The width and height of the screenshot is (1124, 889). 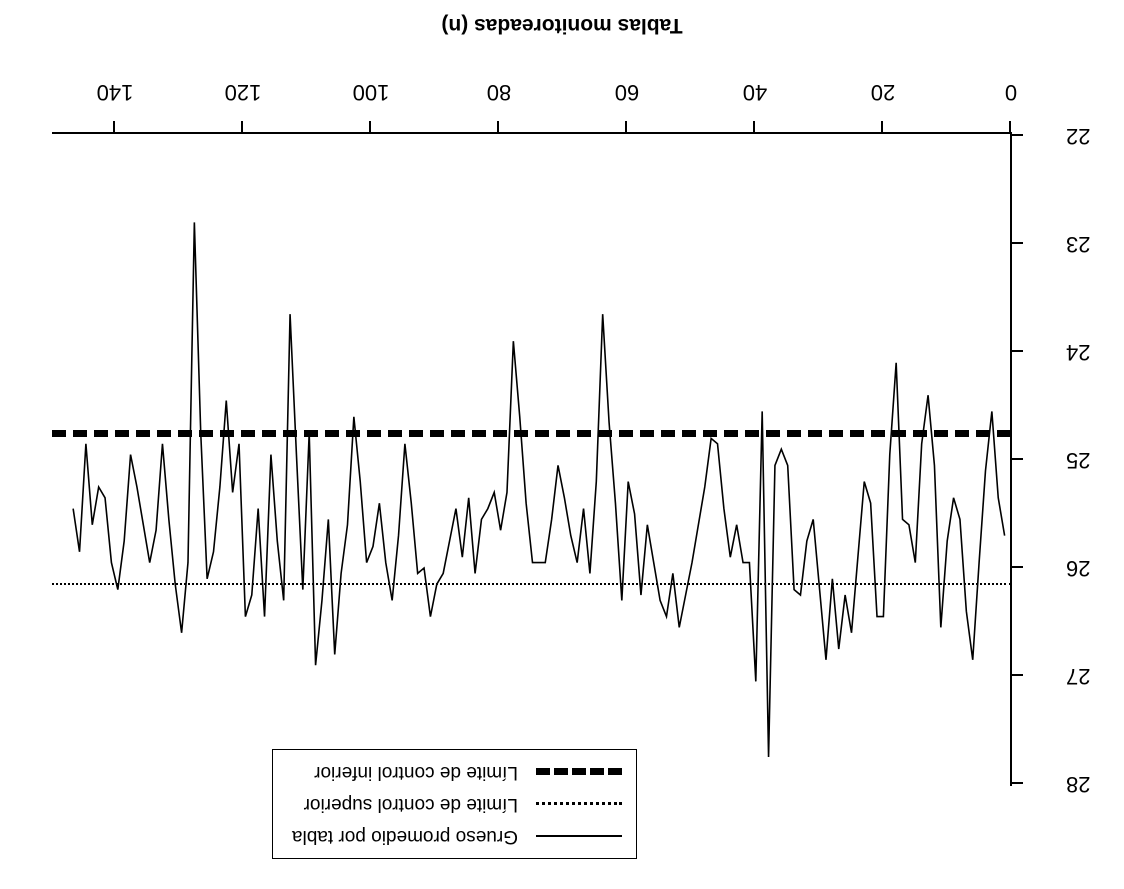 What do you see at coordinates (579, 772) in the screenshot?
I see `line-dashed-icon` at bounding box center [579, 772].